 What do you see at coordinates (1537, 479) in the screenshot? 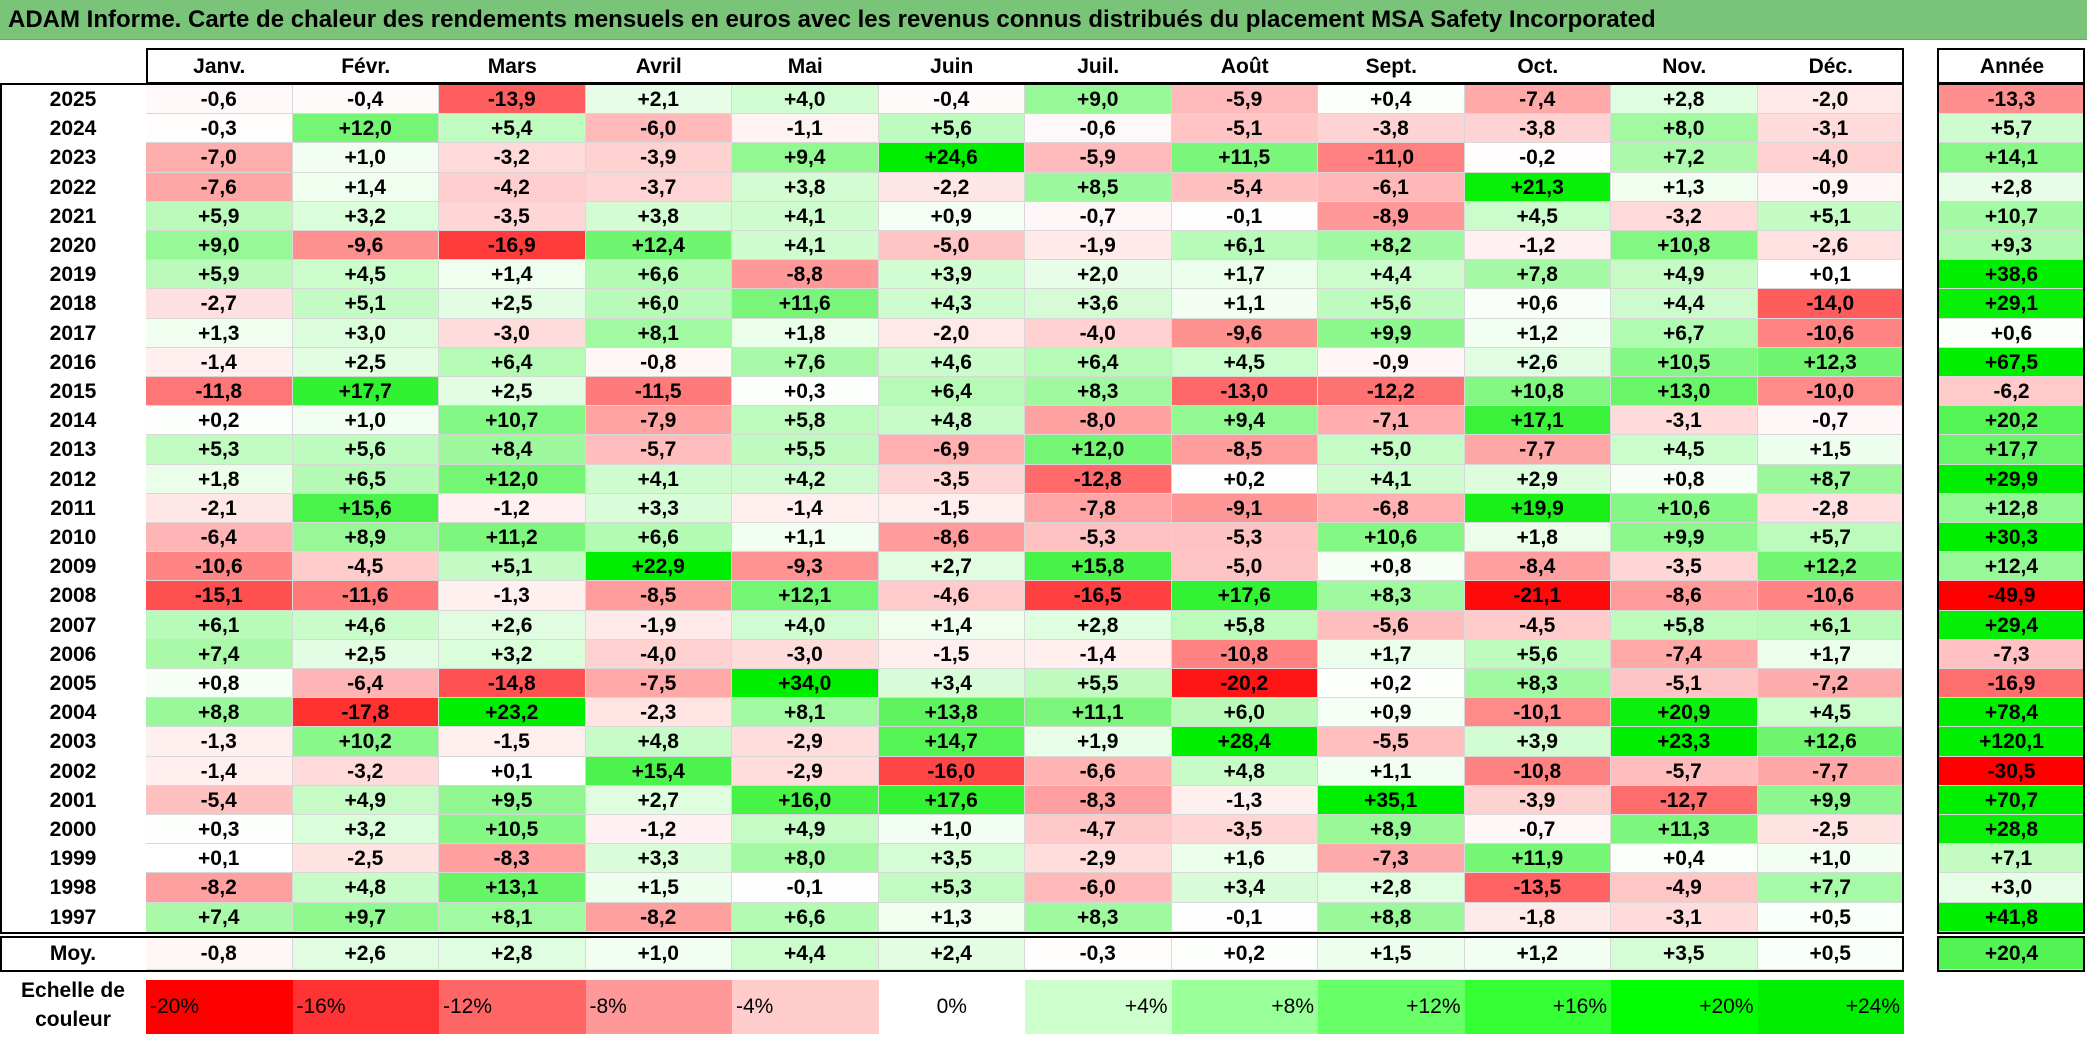
I see `heatmap-cell: +2,9` at bounding box center [1537, 479].